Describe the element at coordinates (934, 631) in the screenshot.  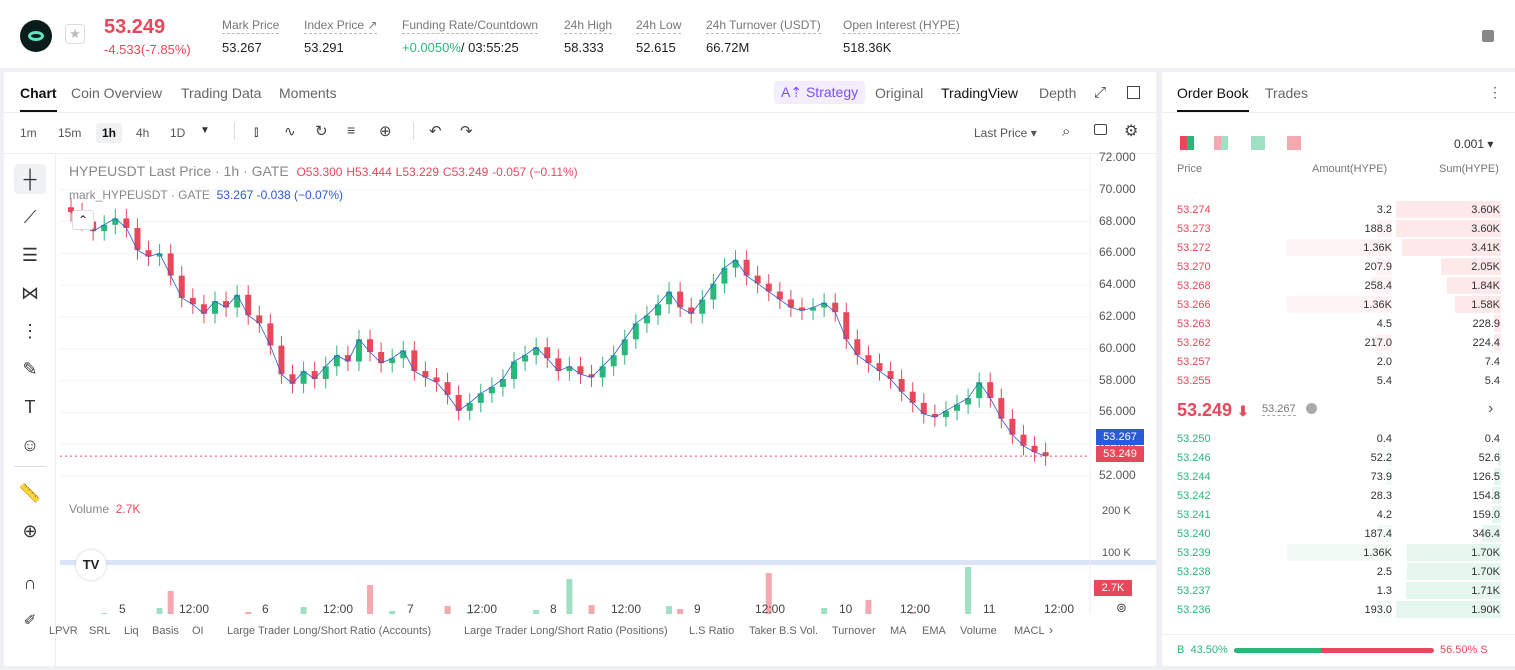
I see `indicator-item: EMA` at that location.